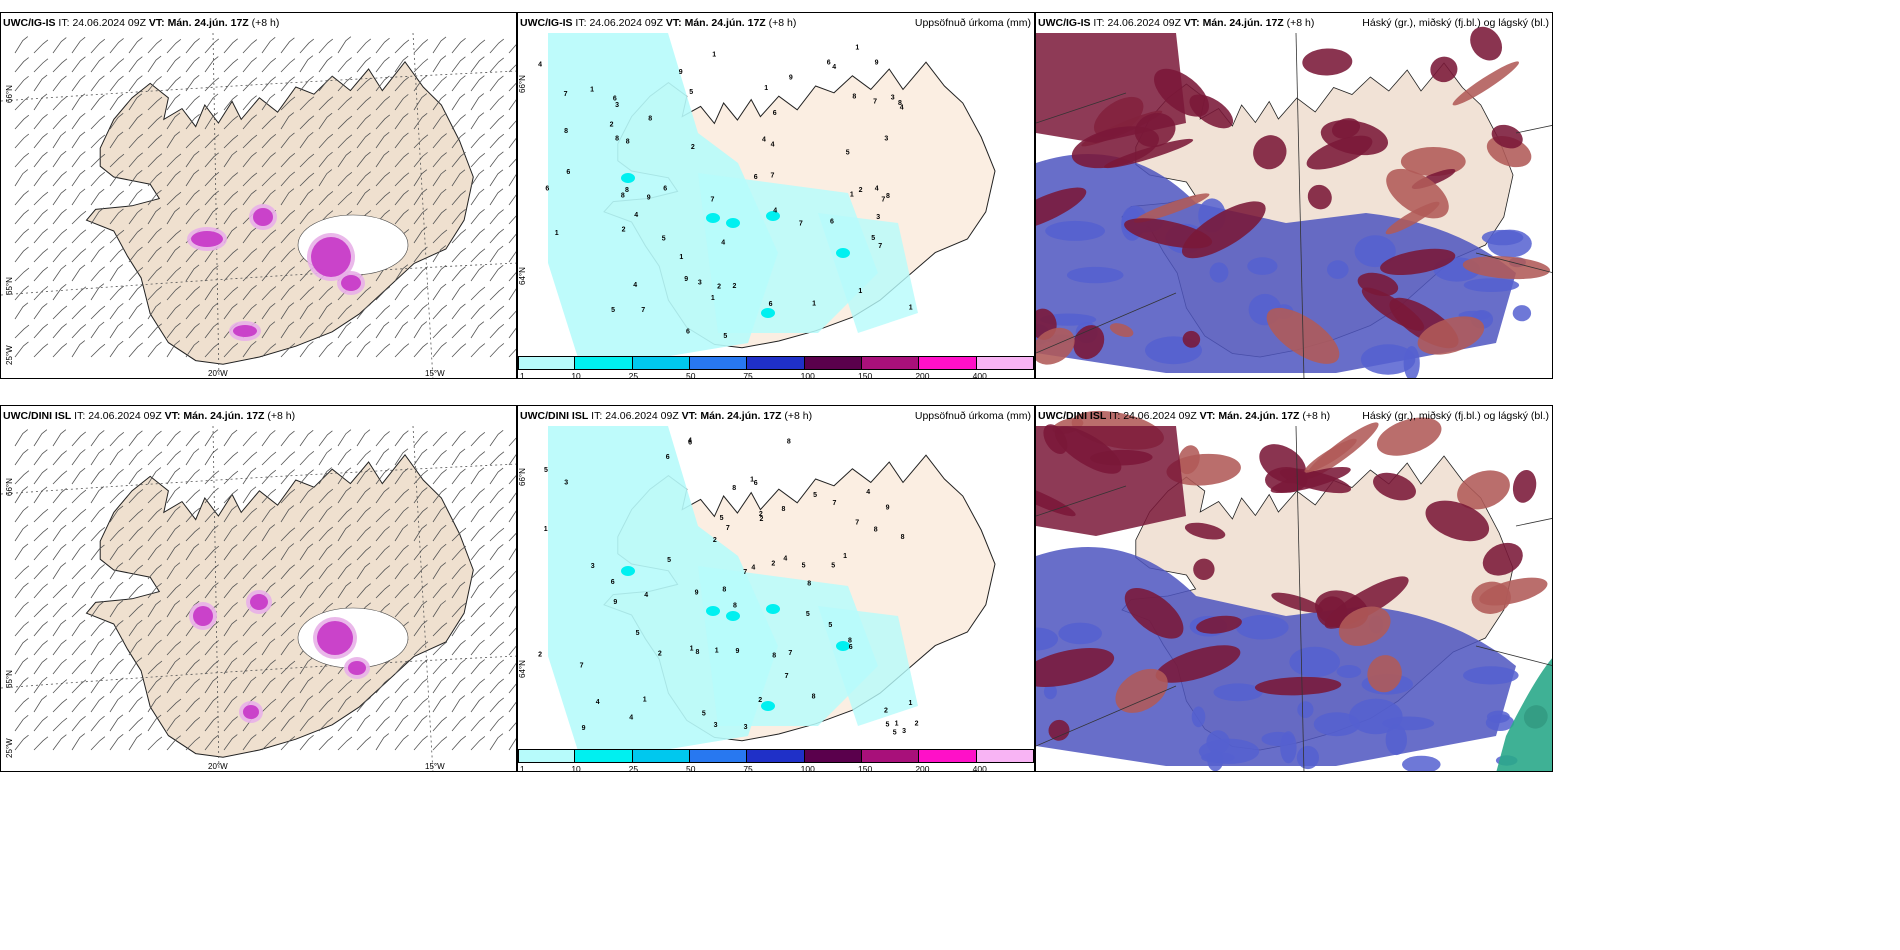 This screenshot has width=1900, height=950. What do you see at coordinates (776, 367) in the screenshot?
I see `precip-colorbar: 1 10 25 50 75 100 150 200 400` at bounding box center [776, 367].